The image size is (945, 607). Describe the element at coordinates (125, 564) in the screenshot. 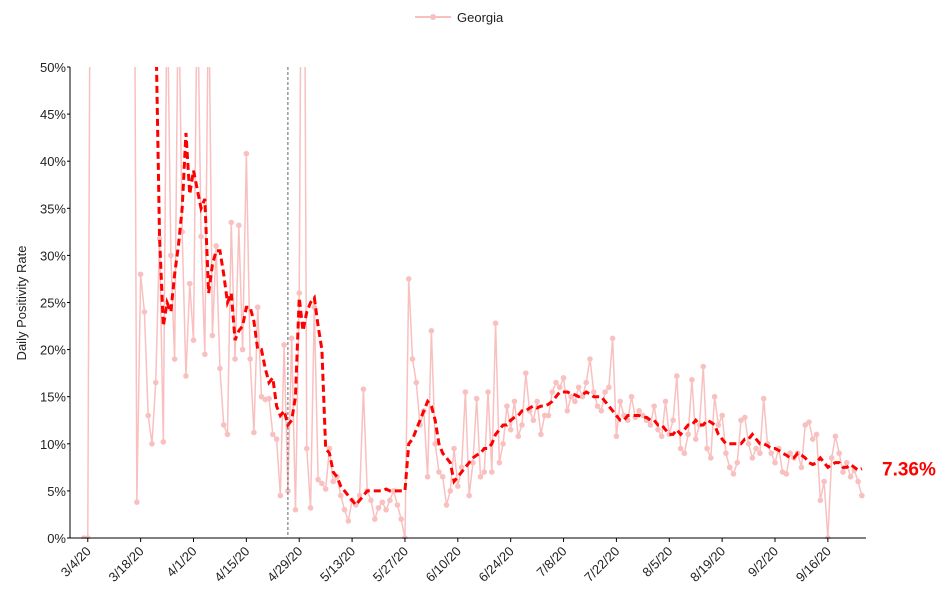

I see `x-tick-label: 3/18/20` at that location.